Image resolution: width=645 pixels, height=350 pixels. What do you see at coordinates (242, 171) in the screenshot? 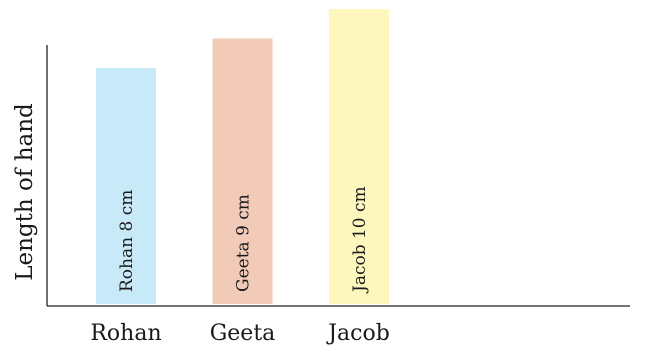
I see `bar-geeta` at bounding box center [242, 171].